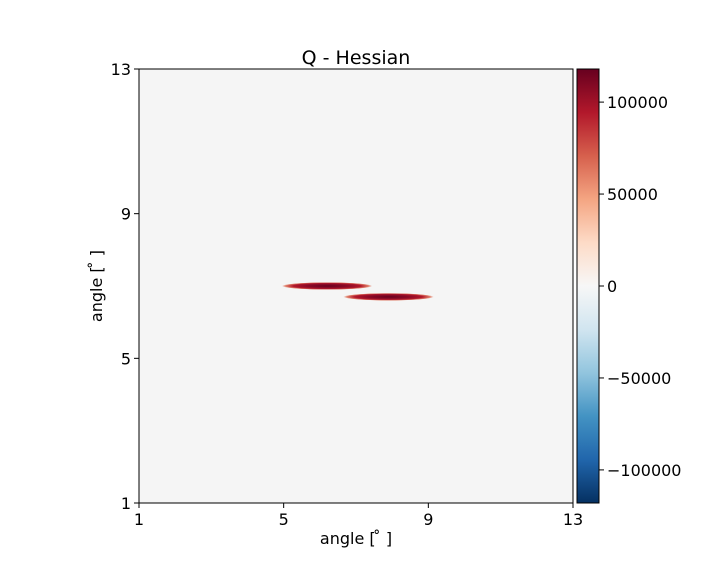  What do you see at coordinates (139, 519) in the screenshot?
I see `x-tick-label: 1` at bounding box center [139, 519].